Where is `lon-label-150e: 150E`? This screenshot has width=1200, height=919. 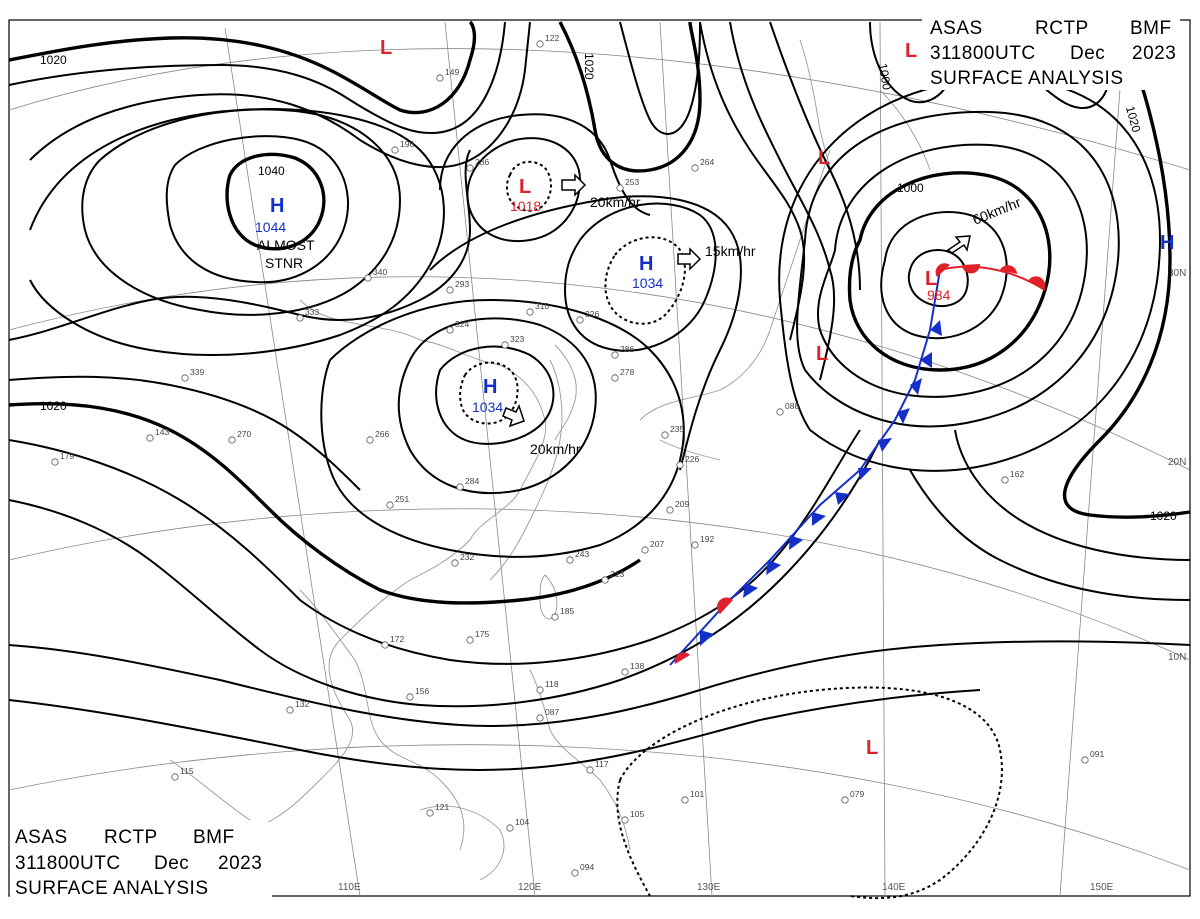
lon-label-150e: 150E is located at coordinates (1102, 887).